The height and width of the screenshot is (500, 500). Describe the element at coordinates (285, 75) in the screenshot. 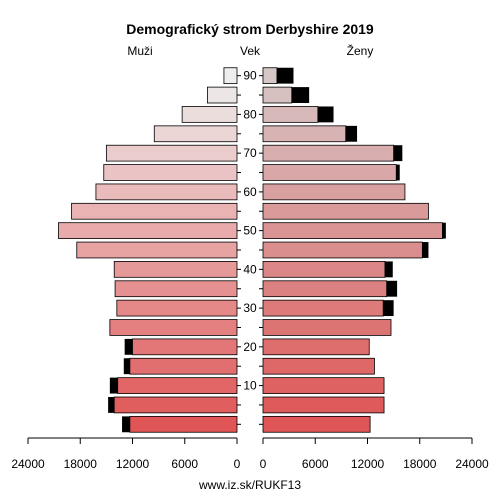

I see `female-excess-90+` at that location.